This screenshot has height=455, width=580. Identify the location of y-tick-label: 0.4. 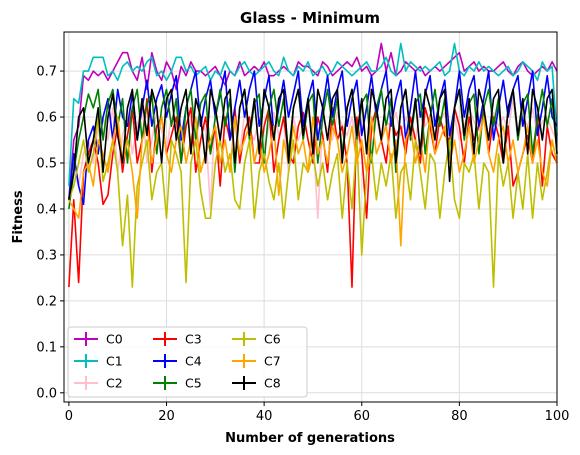
(46, 209).